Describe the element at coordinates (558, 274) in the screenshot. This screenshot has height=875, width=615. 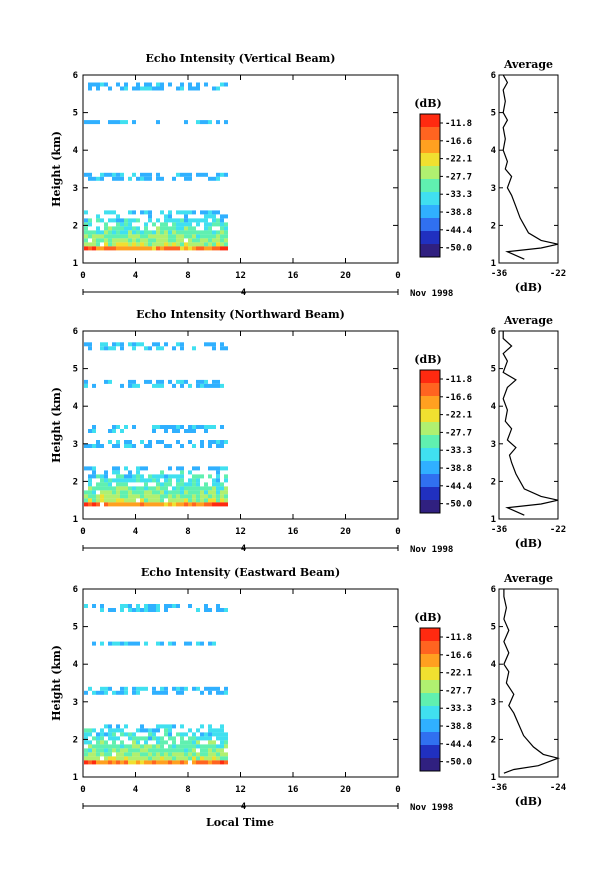
I see `average-x-tick-label: -22` at that location.